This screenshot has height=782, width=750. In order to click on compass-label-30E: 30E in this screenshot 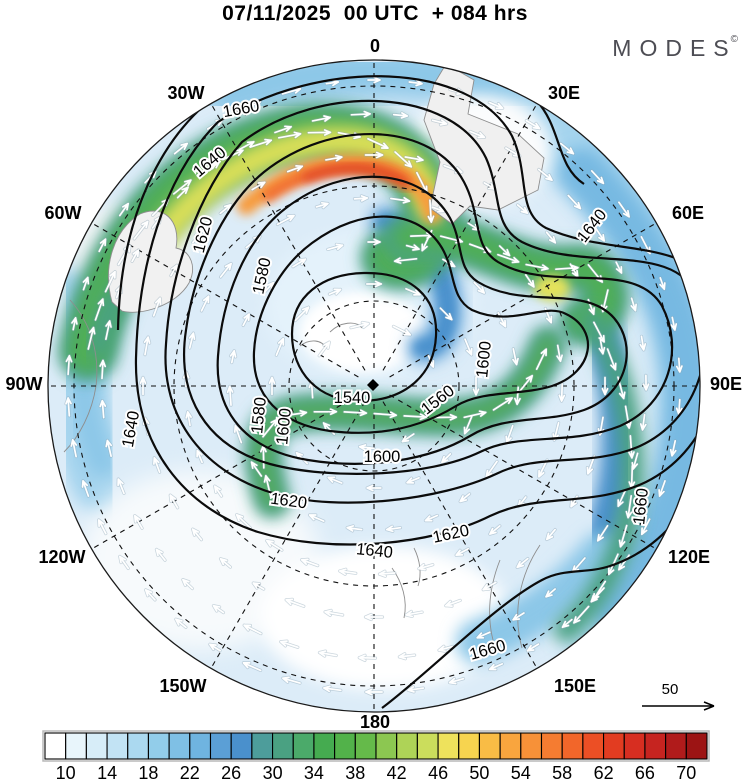, I will do `click(564, 93)`.